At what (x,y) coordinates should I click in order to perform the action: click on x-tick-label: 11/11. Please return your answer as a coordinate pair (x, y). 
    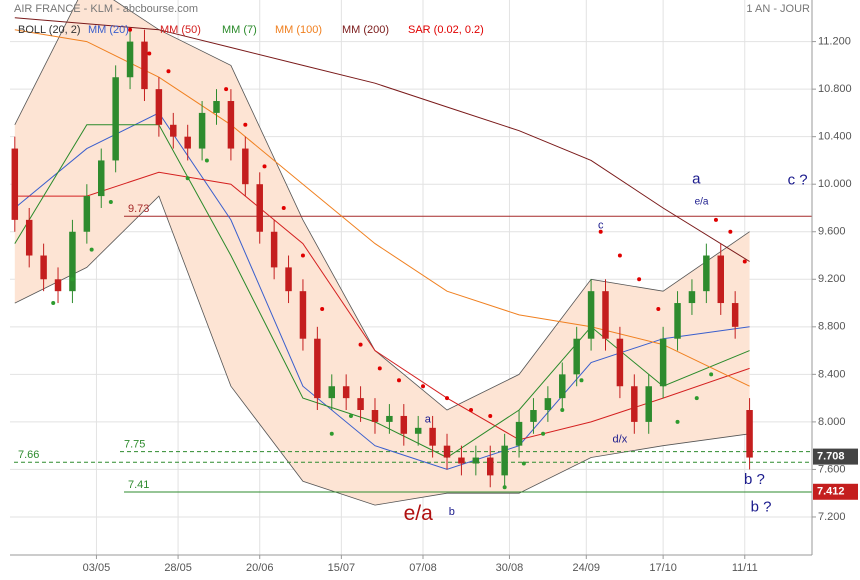
    Looking at the image, I should click on (745, 568).